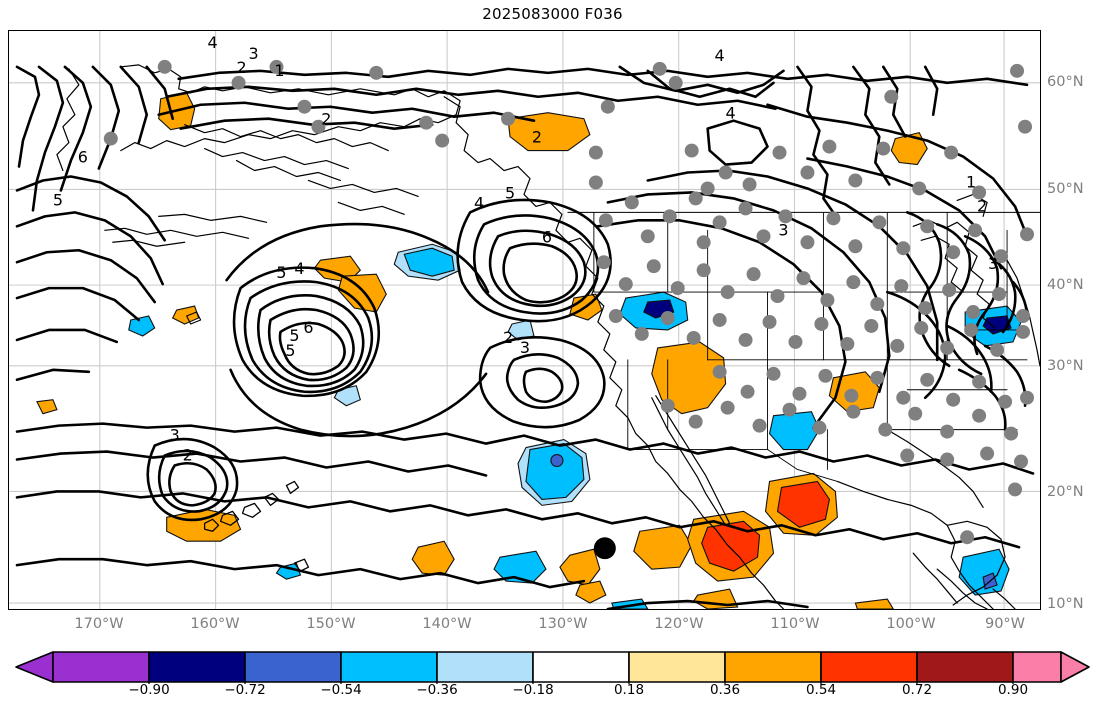  I want to click on cb-tick-label-5: 0.18, so click(629, 690).